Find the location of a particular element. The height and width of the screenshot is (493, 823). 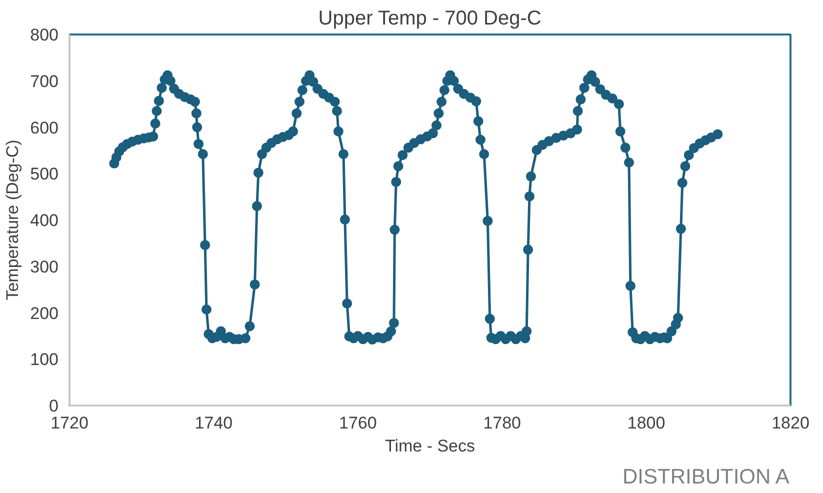

y-tick-label: 200 is located at coordinates (44, 313).